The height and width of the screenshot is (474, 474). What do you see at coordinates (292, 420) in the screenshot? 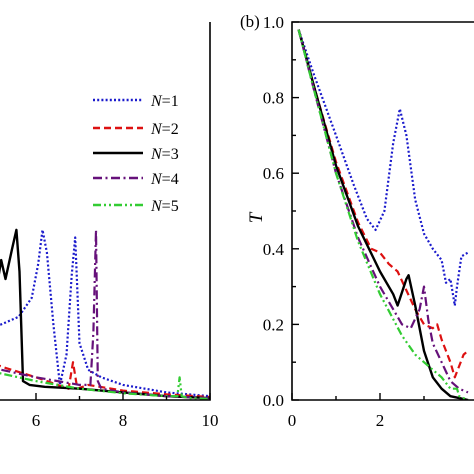
I see `panel-b-x-tick-label-0: 0` at bounding box center [292, 420].